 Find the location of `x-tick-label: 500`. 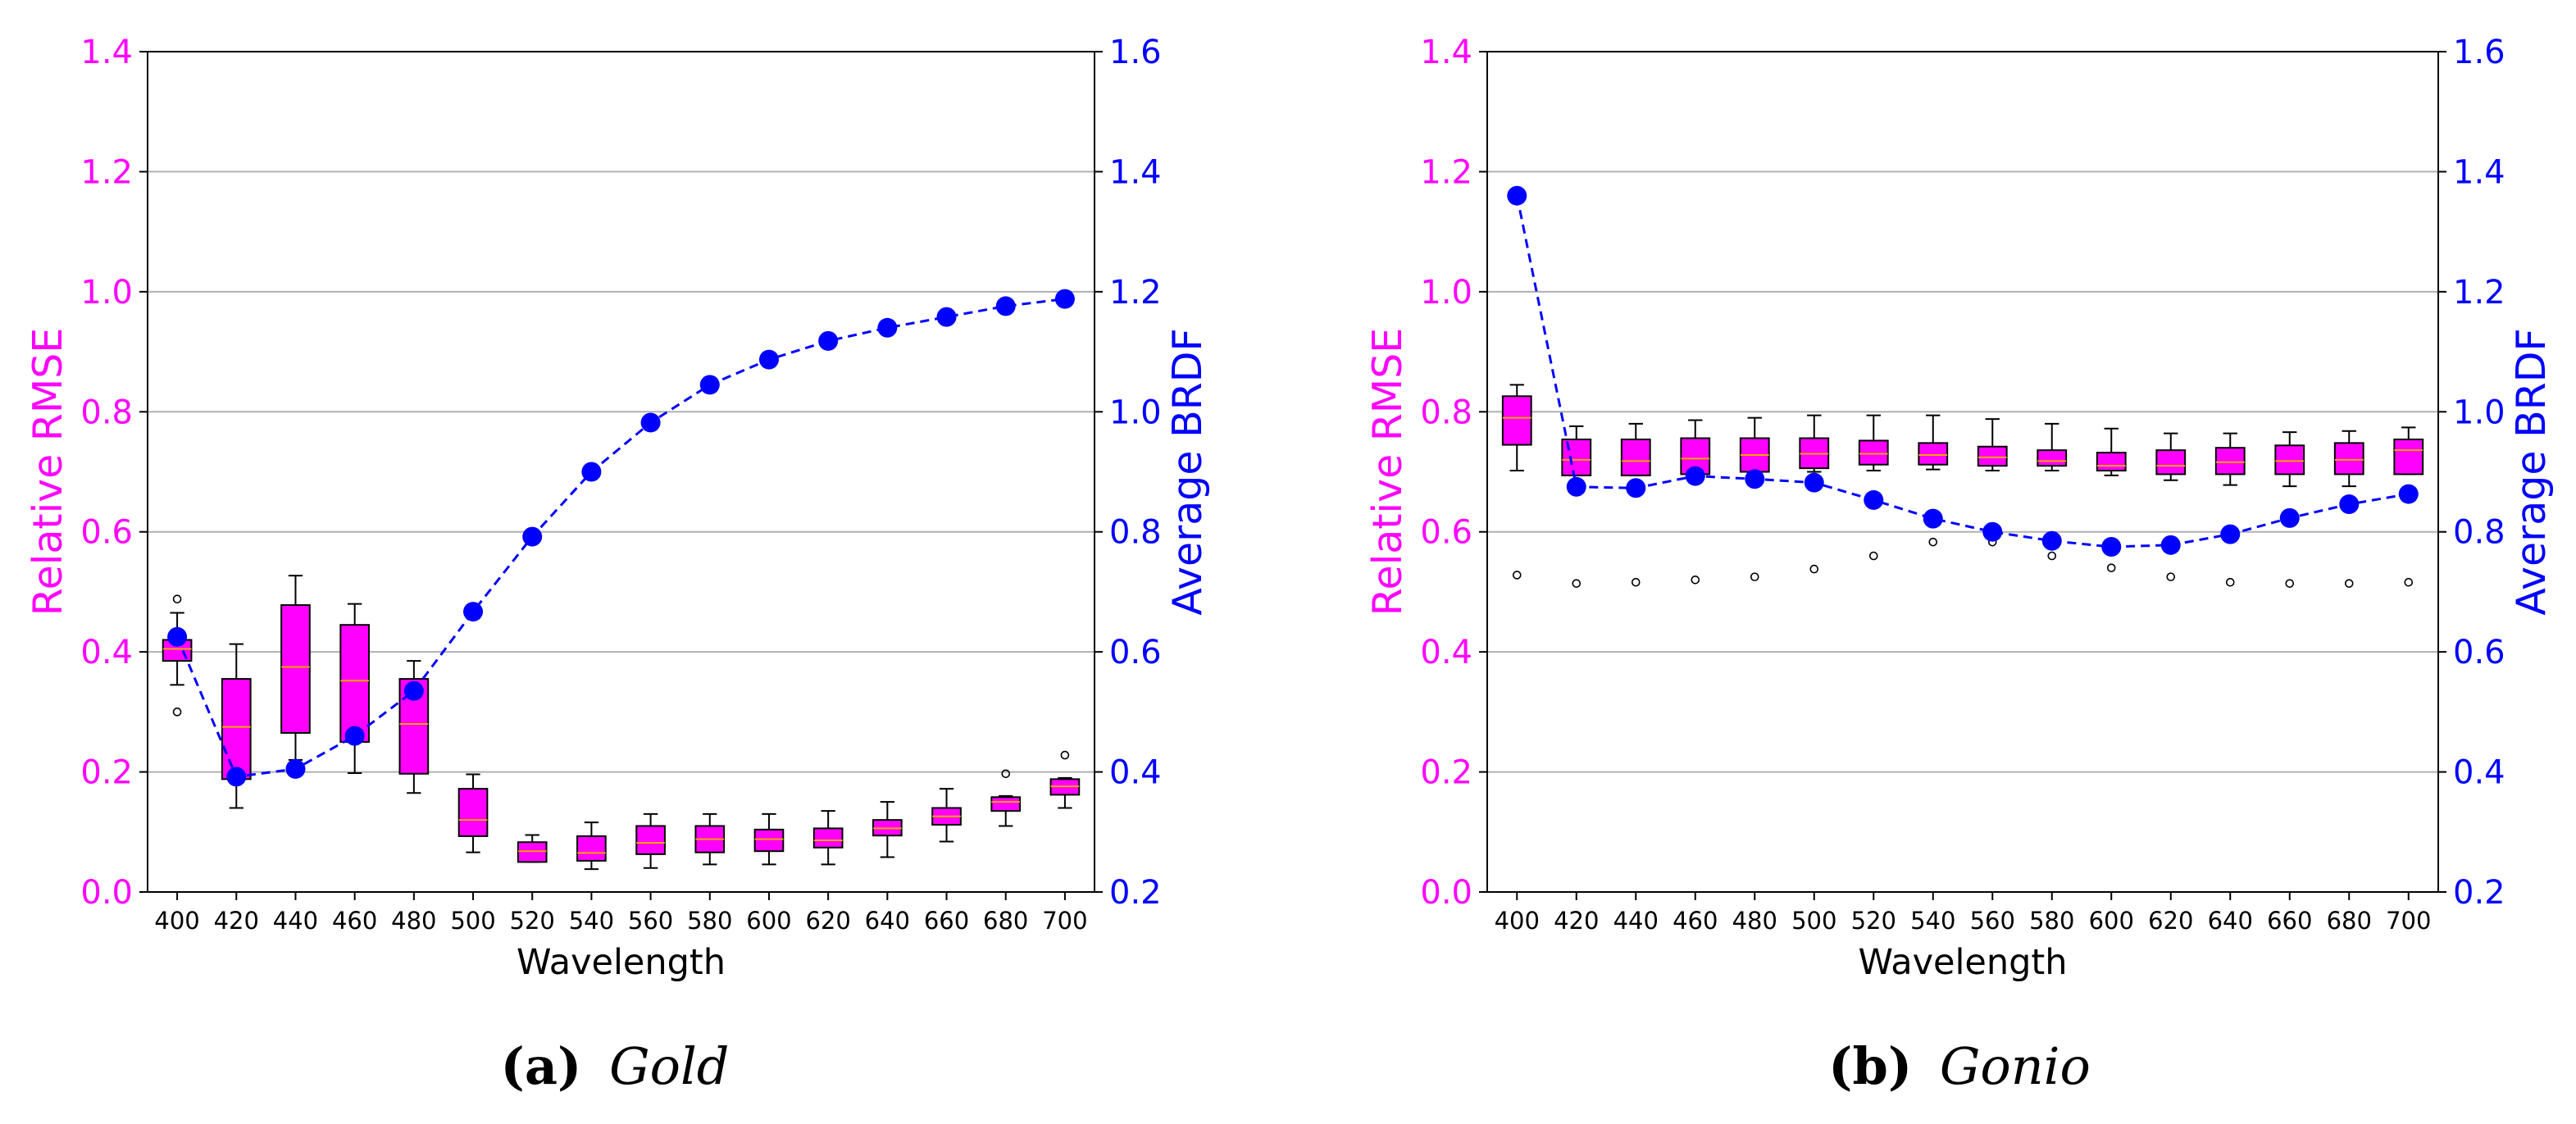

x-tick-label: 500 is located at coordinates (473, 921).